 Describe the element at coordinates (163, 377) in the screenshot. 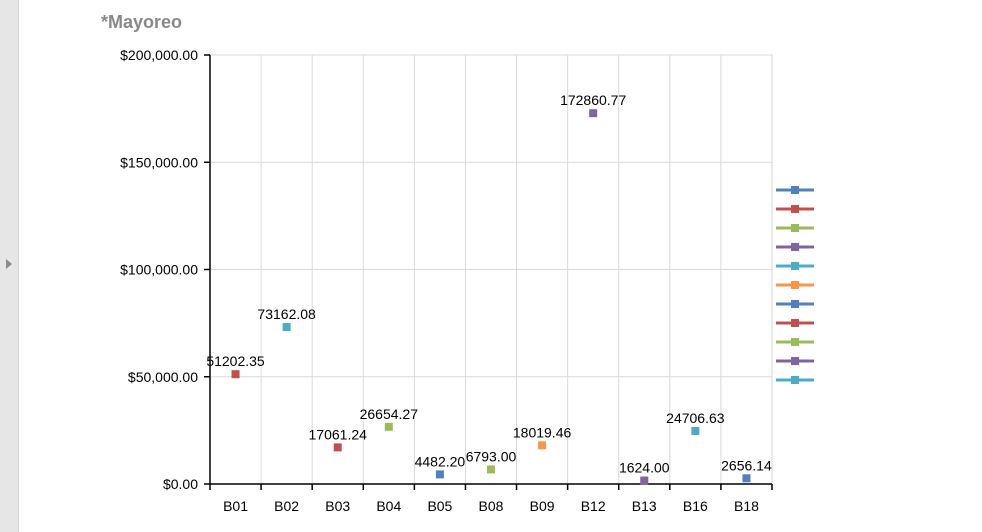

I see `y-tick-label: $50,000.00` at that location.